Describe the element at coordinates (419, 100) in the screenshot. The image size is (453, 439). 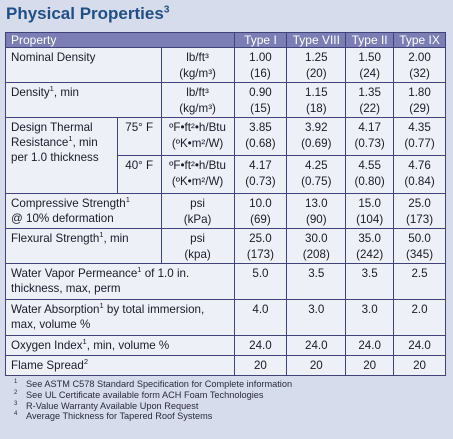
I see `cell: 1.80 (29)` at that location.